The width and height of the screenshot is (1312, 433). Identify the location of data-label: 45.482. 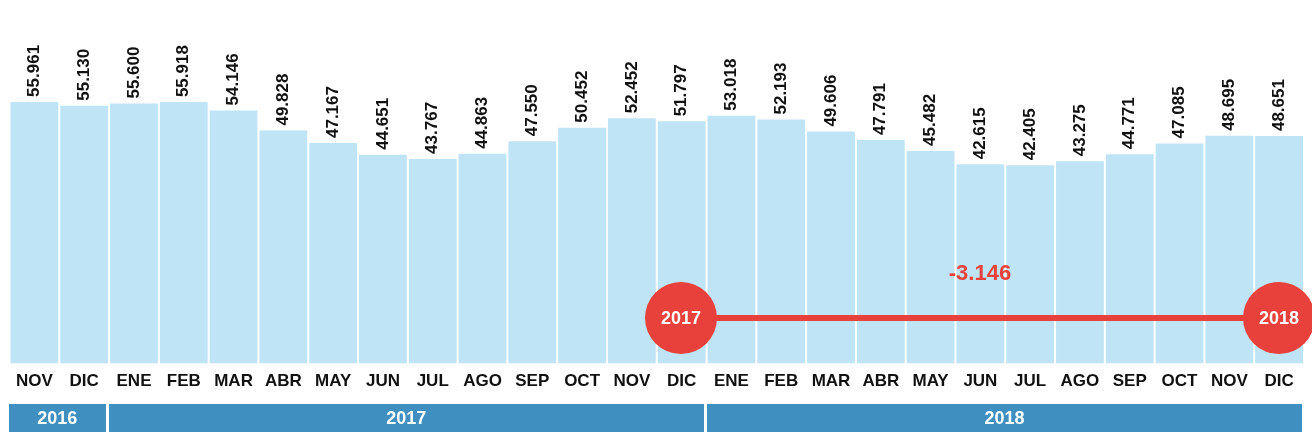
(930, 119).